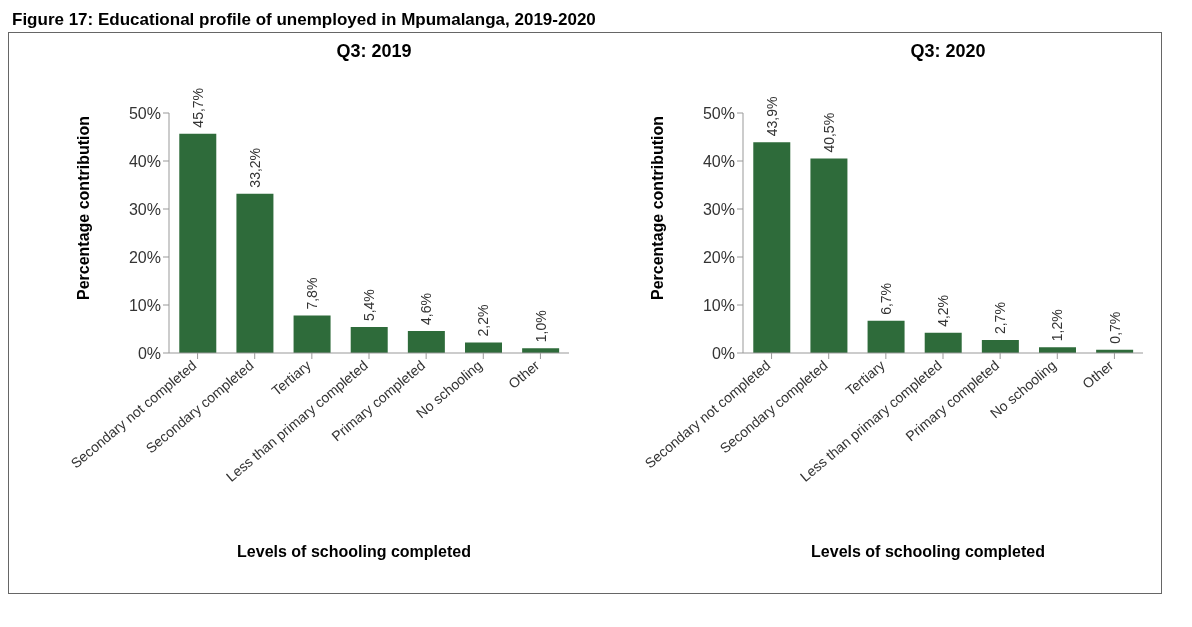 Image resolution: width=1192 pixels, height=627 pixels. I want to click on data-label: 33,2%, so click(254, 167).